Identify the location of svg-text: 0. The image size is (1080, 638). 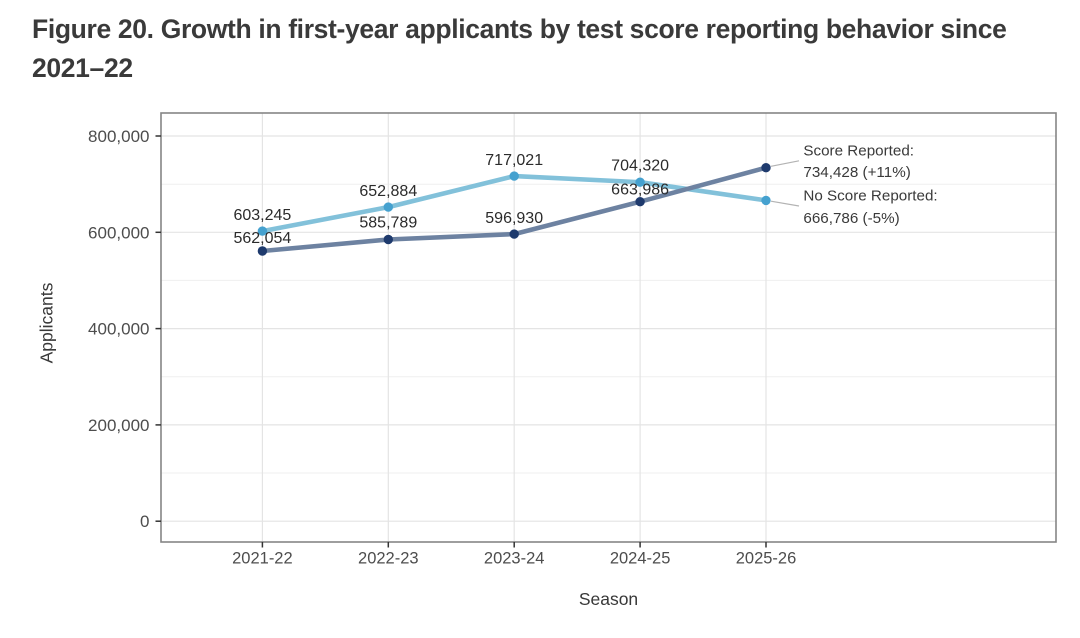
(144, 521).